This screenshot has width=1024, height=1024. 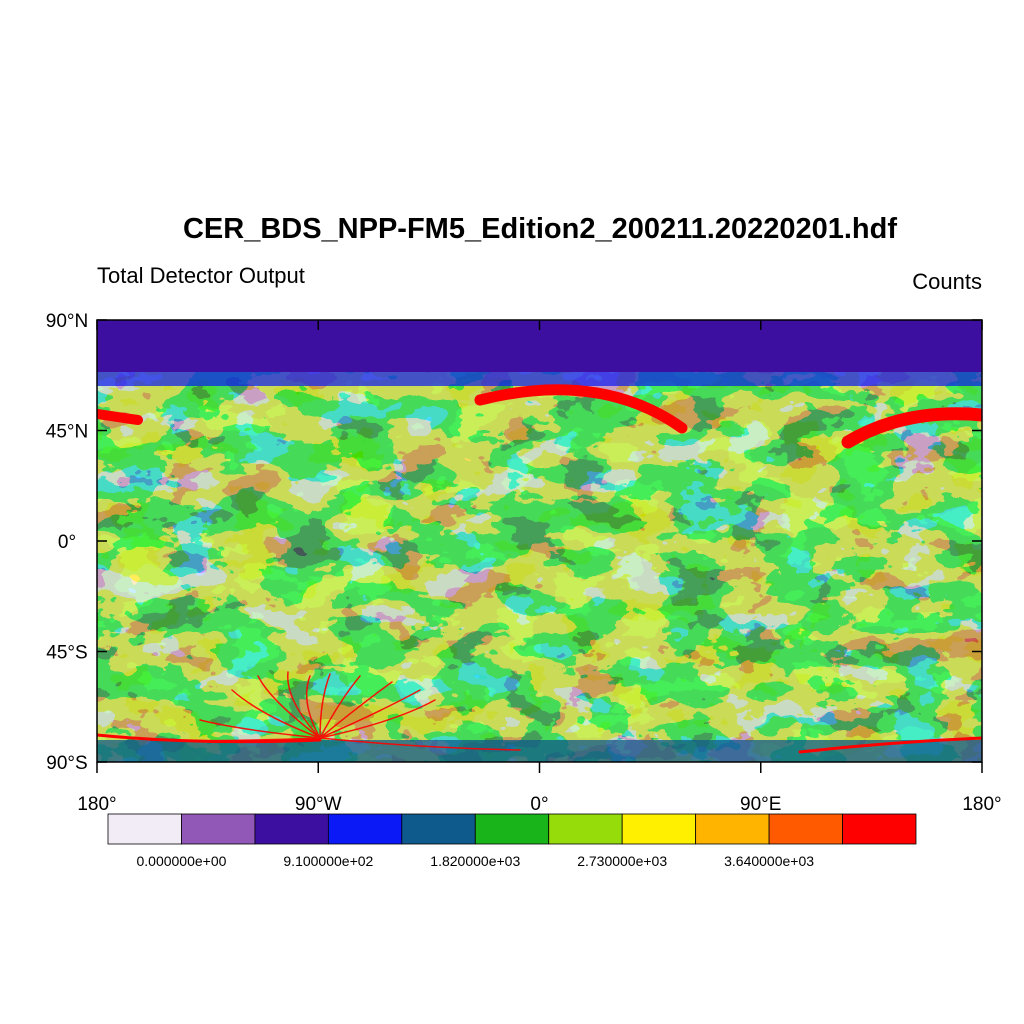 What do you see at coordinates (209, 738) in the screenshot?
I see `swath-south-west` at bounding box center [209, 738].